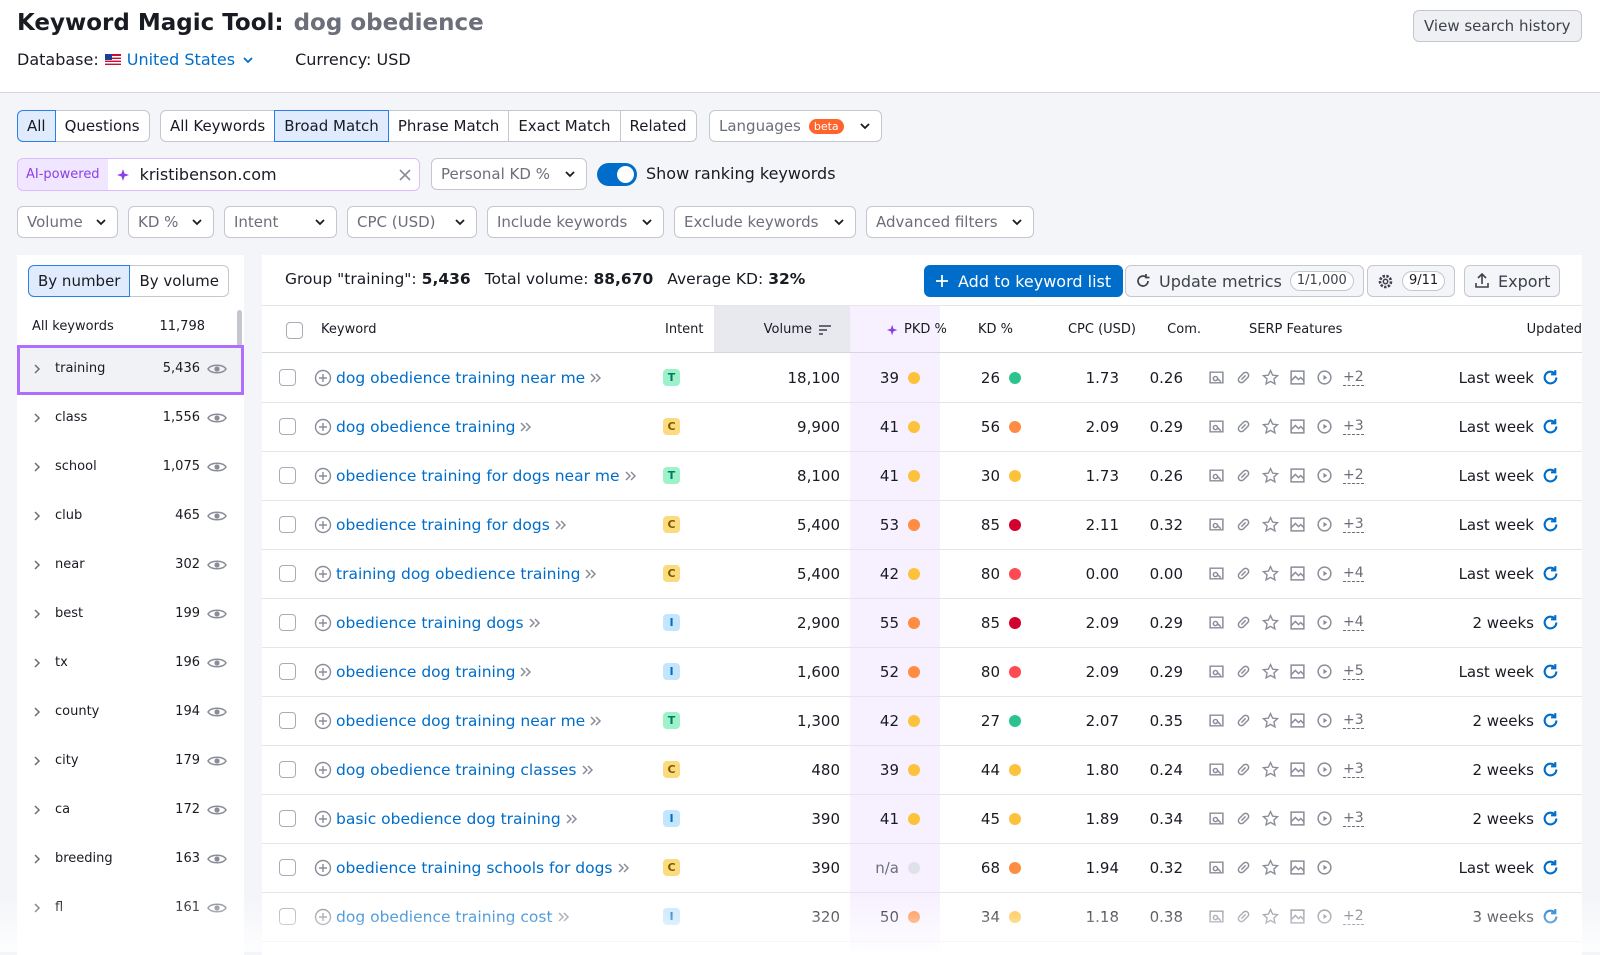  I want to click on filter-dropdown: Include keywords, so click(575, 222).